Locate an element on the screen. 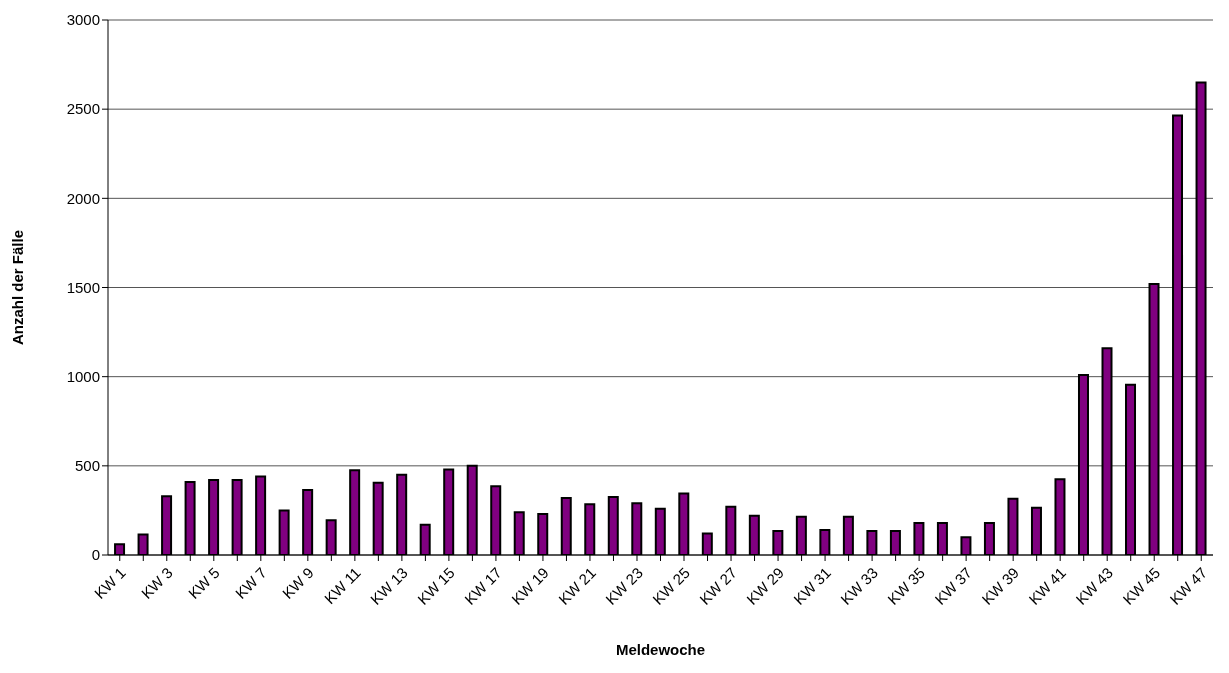  x-tick-label: KW 11 is located at coordinates (342, 585).